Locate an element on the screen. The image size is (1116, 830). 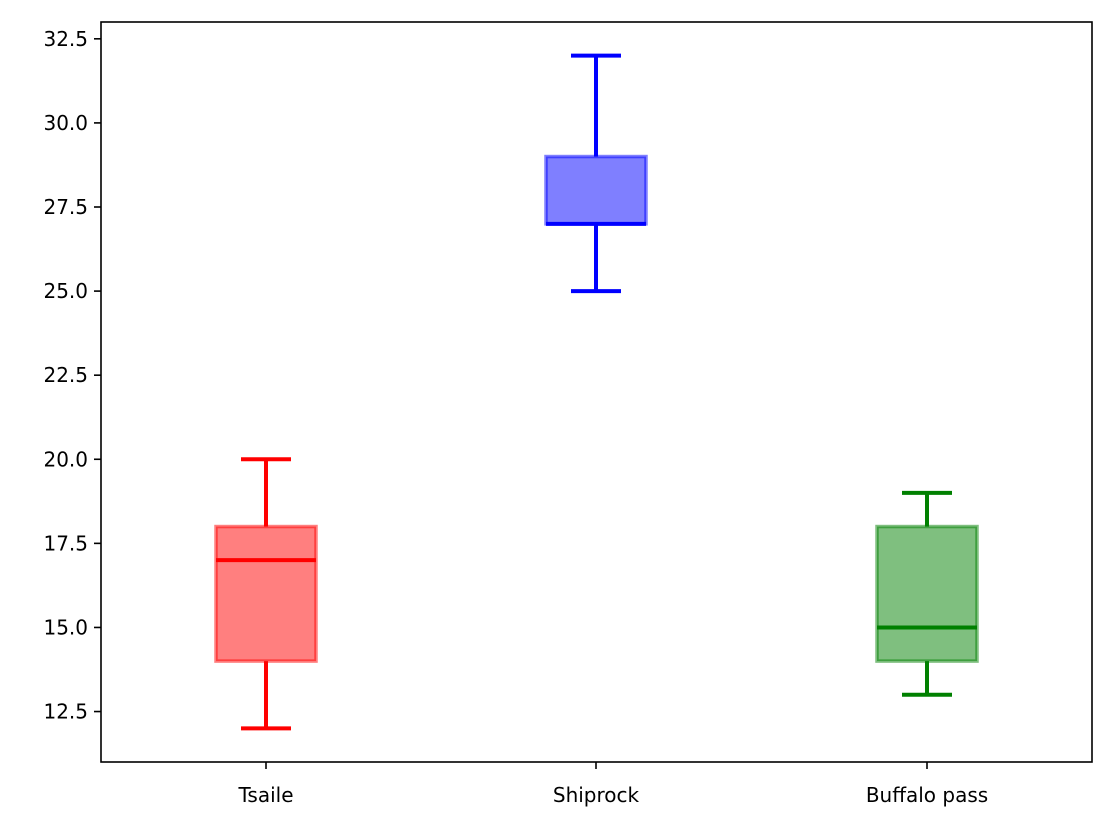
y-tick-label: 17.5 is located at coordinates (65, 543).